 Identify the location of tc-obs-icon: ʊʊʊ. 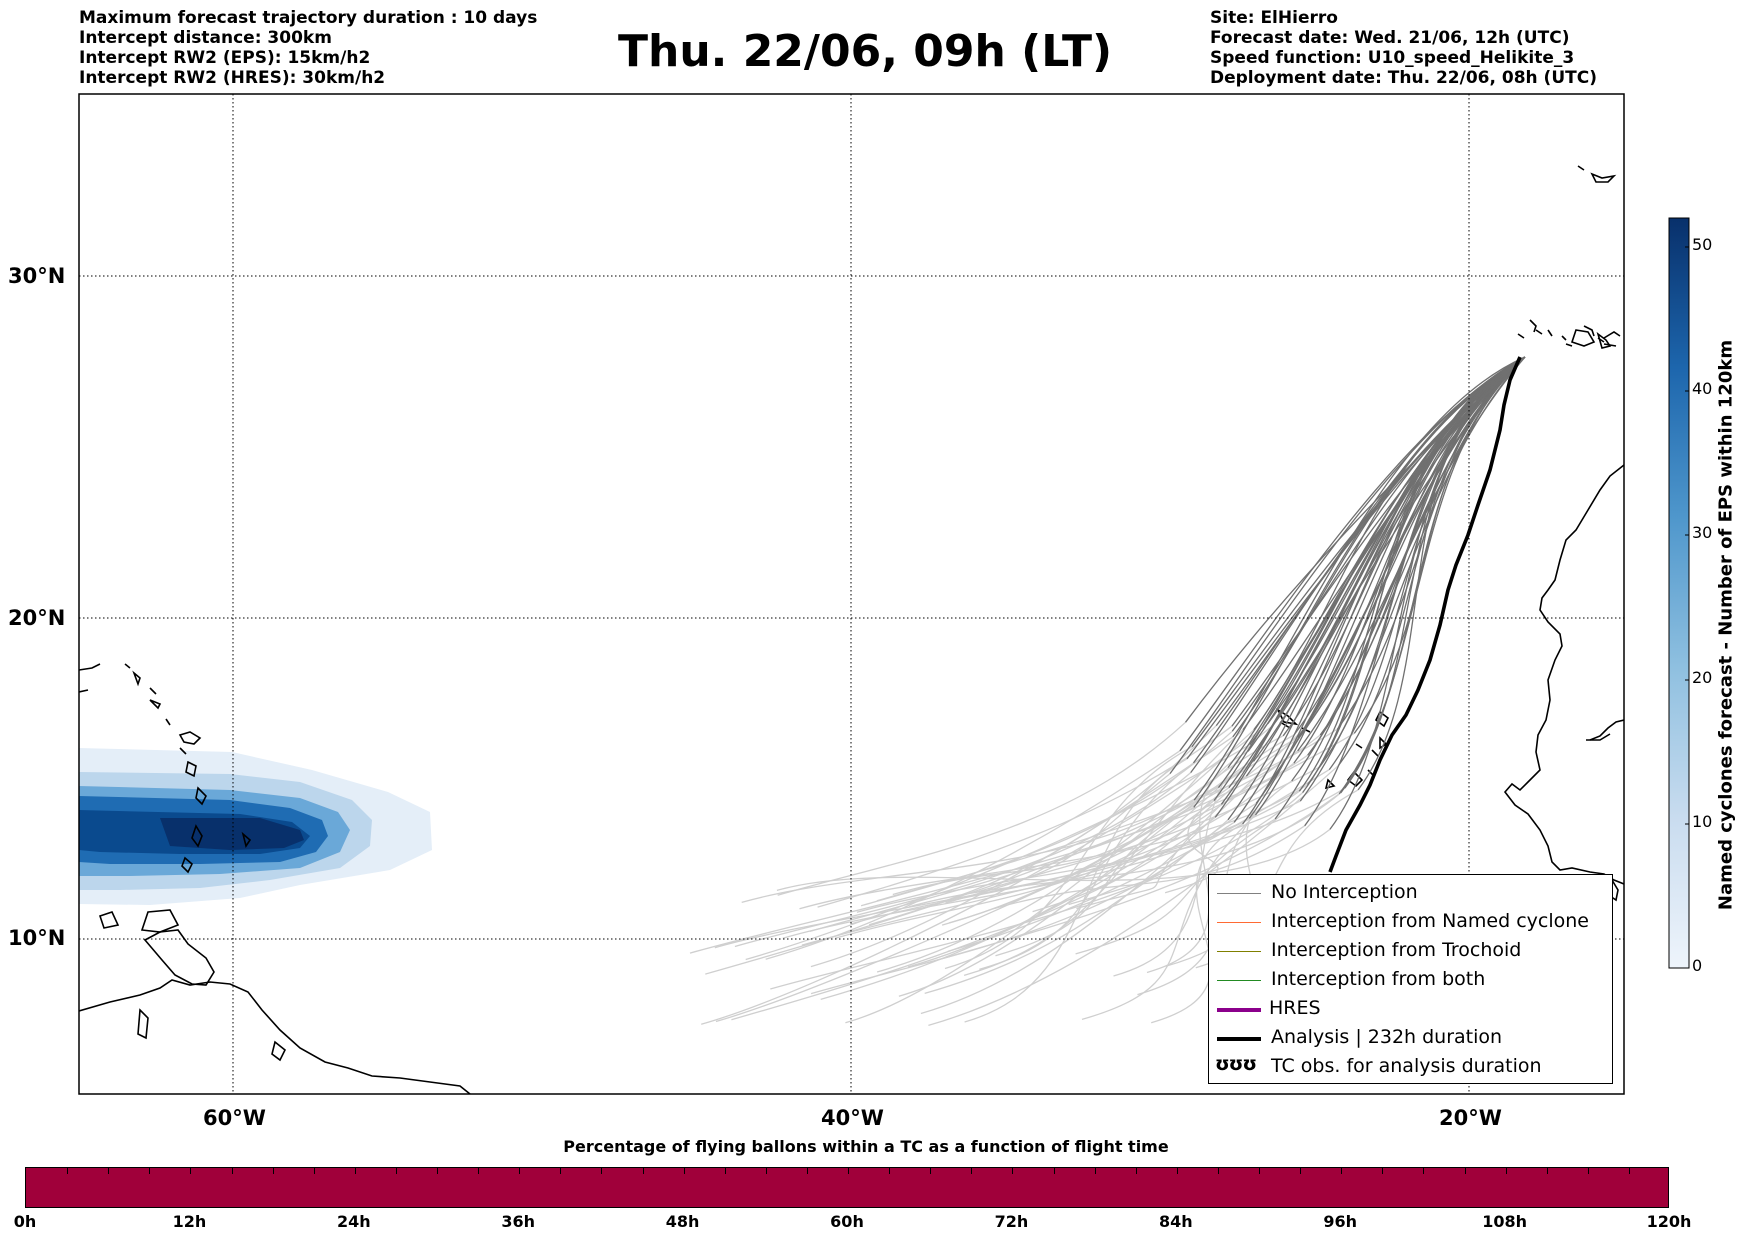
(1236, 1064).